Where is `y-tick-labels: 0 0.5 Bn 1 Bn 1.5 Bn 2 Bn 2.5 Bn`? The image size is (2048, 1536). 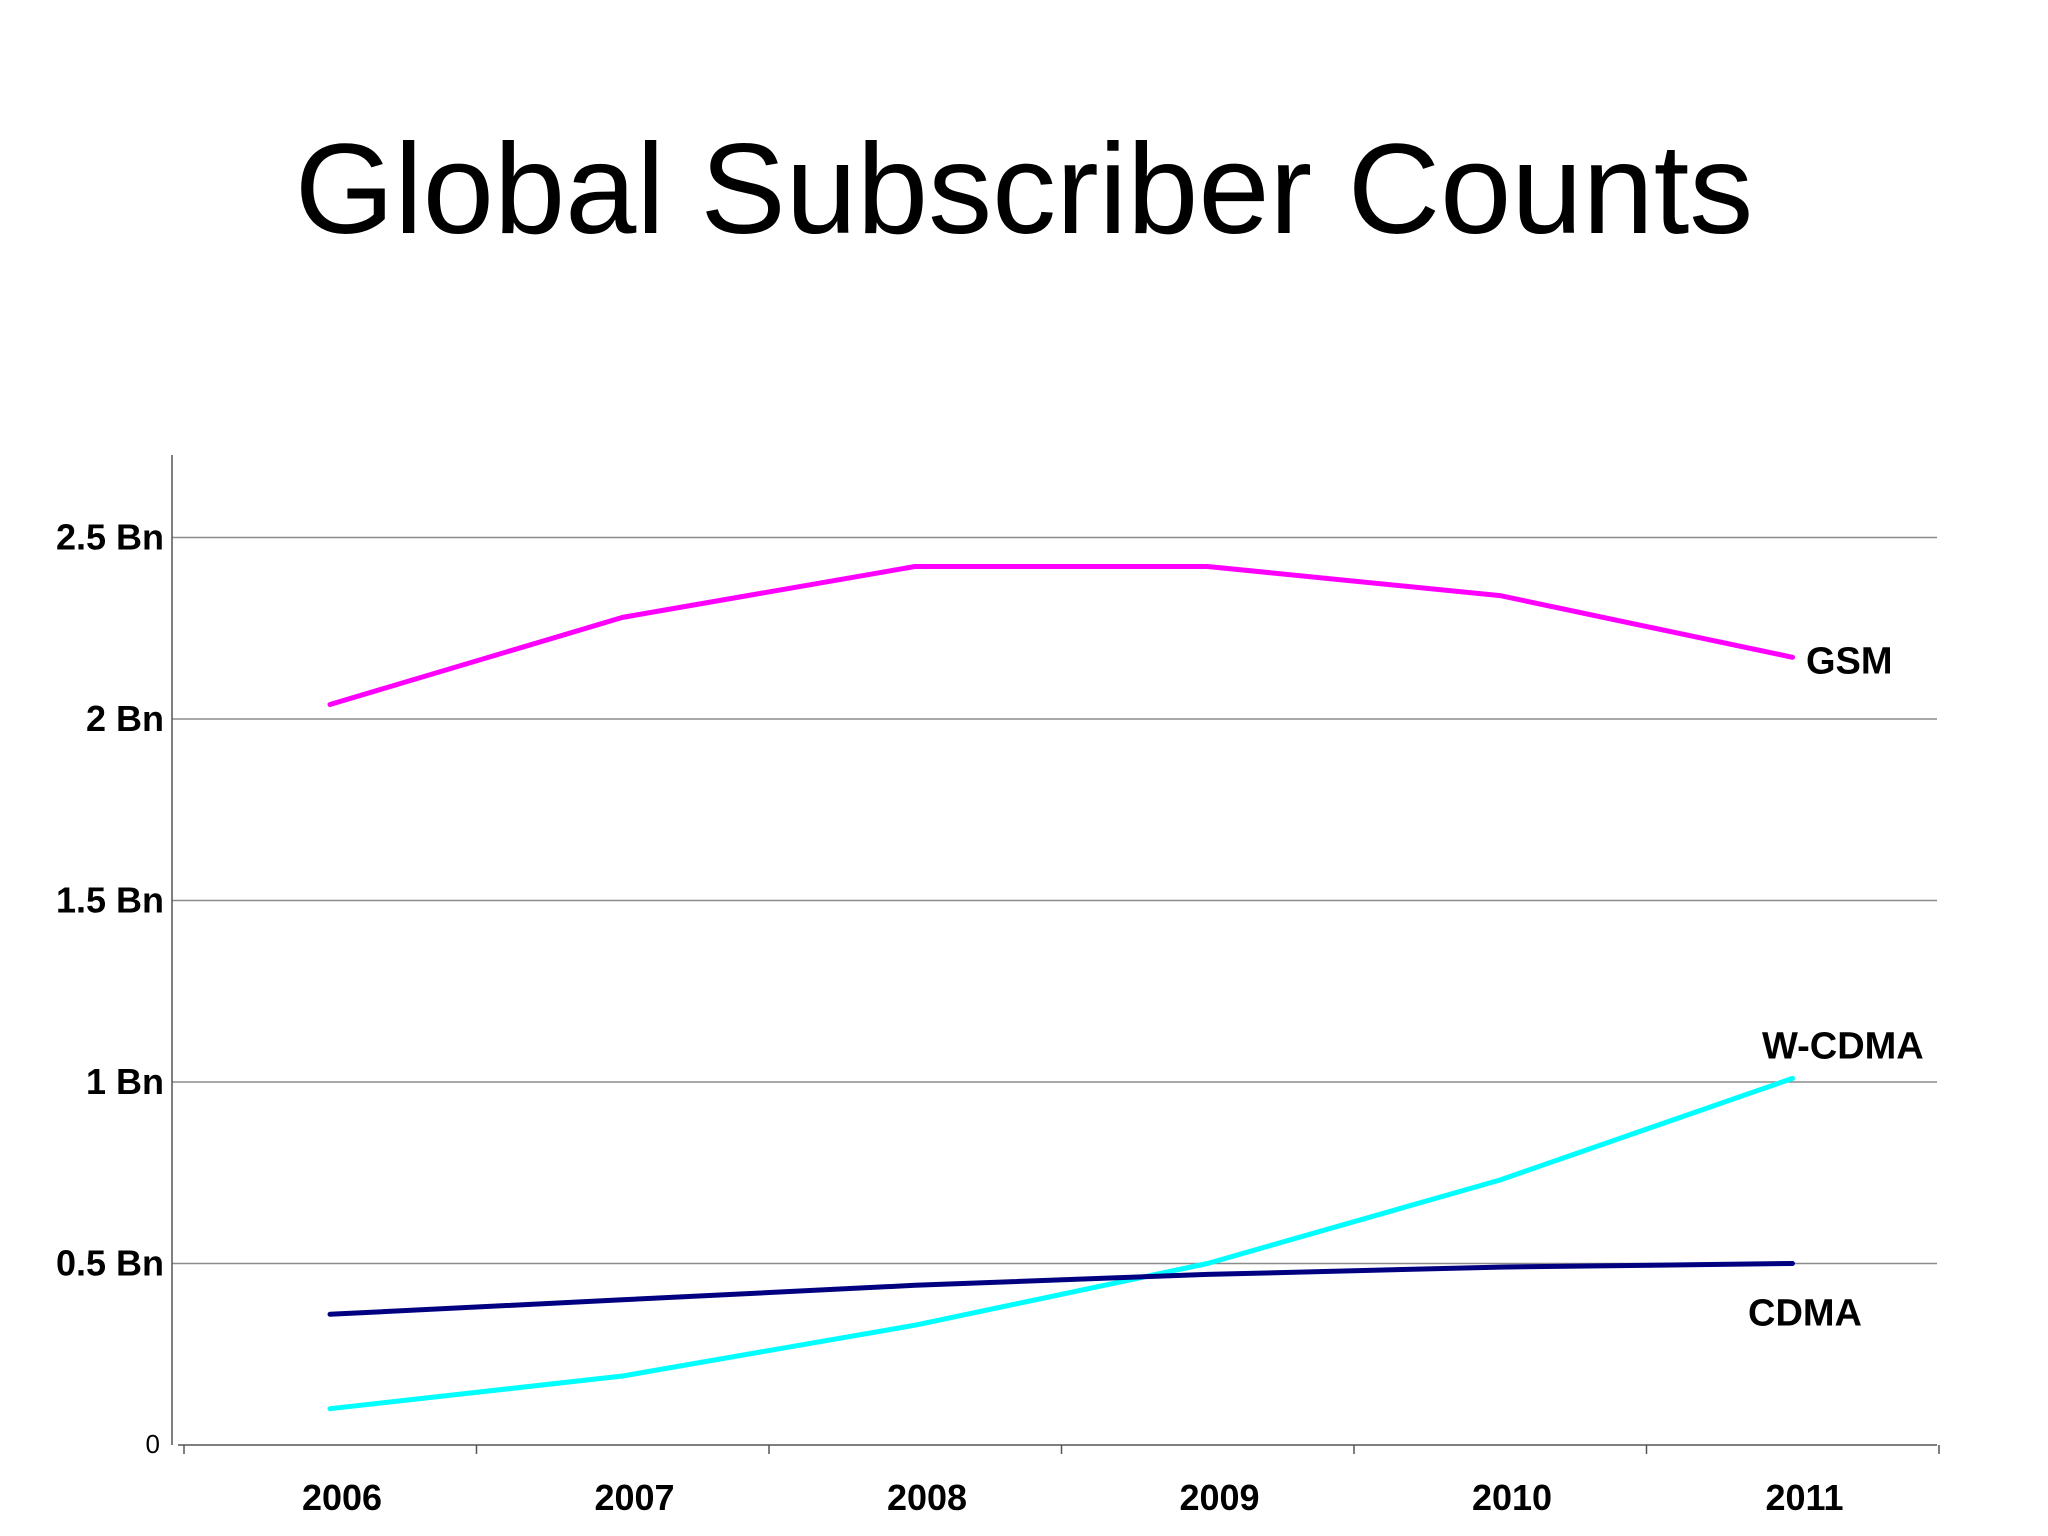
y-tick-labels: 0 0.5 Bn 1 Bn 1.5 Bn 2 Bn 2.5 Bn is located at coordinates (110, 988).